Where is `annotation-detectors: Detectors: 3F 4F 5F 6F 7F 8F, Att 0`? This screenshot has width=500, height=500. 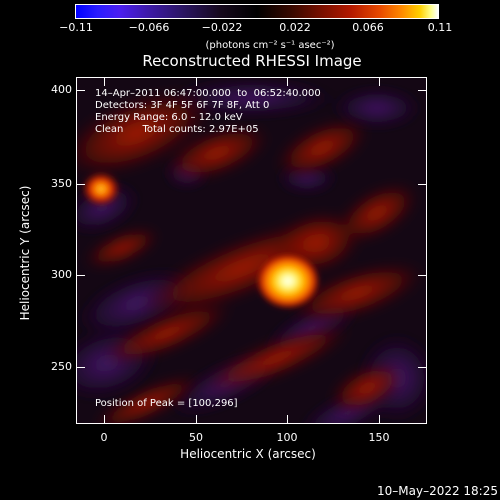
annotation-detectors: Detectors: 3F 4F 5F 6F 7F 8F, Att 0 is located at coordinates (182, 105).